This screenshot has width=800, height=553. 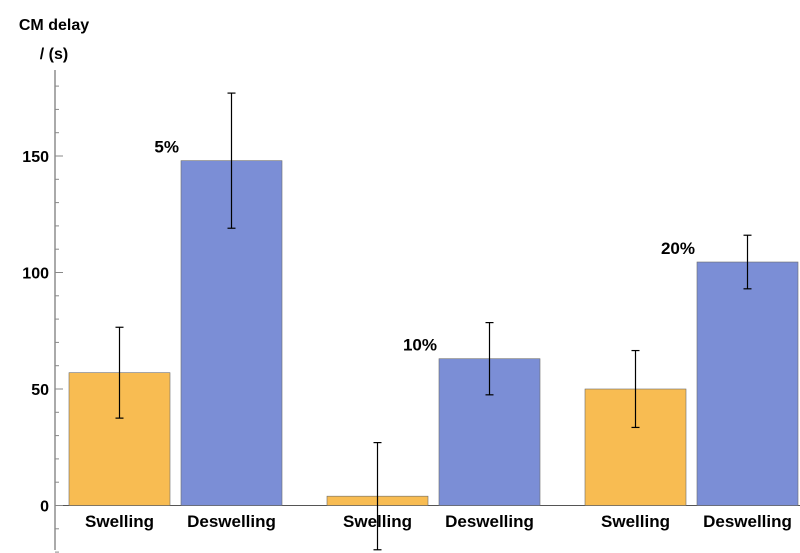 What do you see at coordinates (54, 54) in the screenshot?
I see `y-axis-label-line2: / (s)` at bounding box center [54, 54].